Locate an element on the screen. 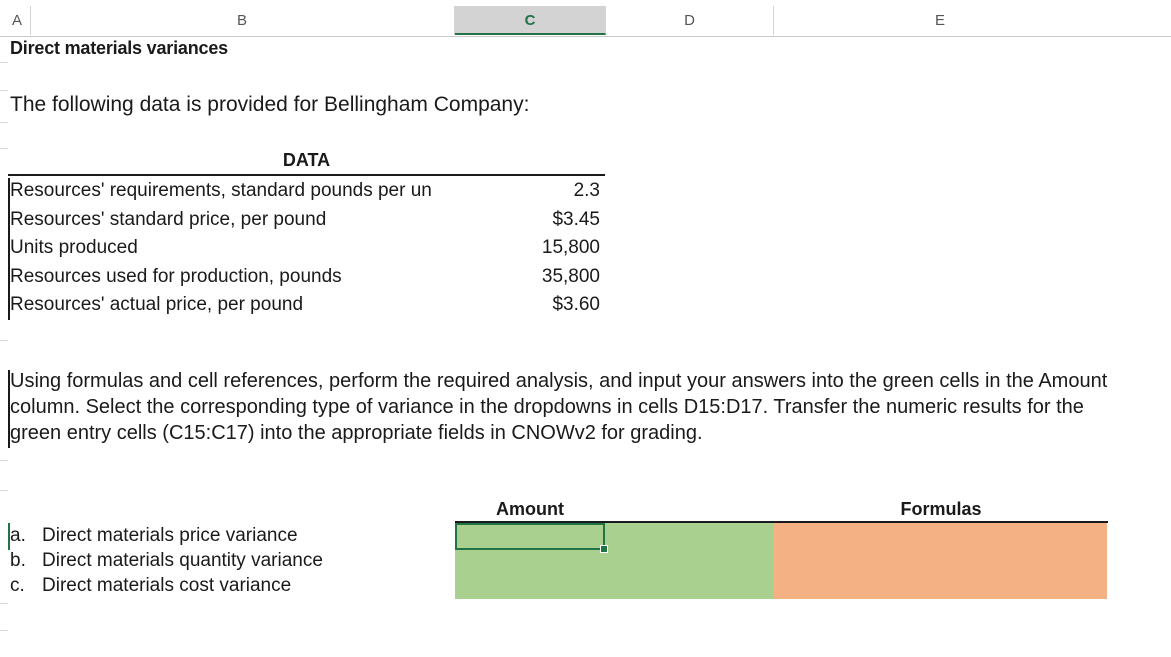 The image size is (1171, 657). question-item: c. Direct materials cost variance is located at coordinates (166, 585).